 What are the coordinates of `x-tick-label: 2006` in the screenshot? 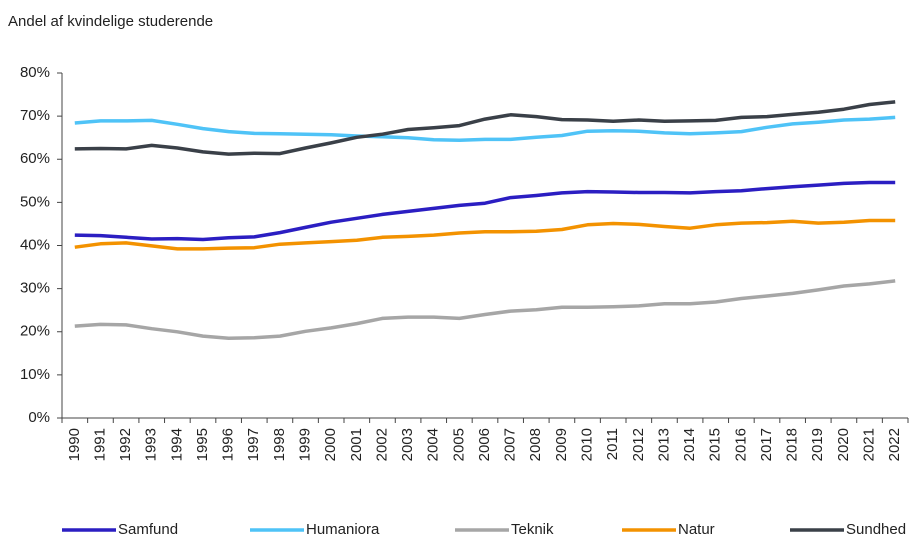 It's located at (484, 444).